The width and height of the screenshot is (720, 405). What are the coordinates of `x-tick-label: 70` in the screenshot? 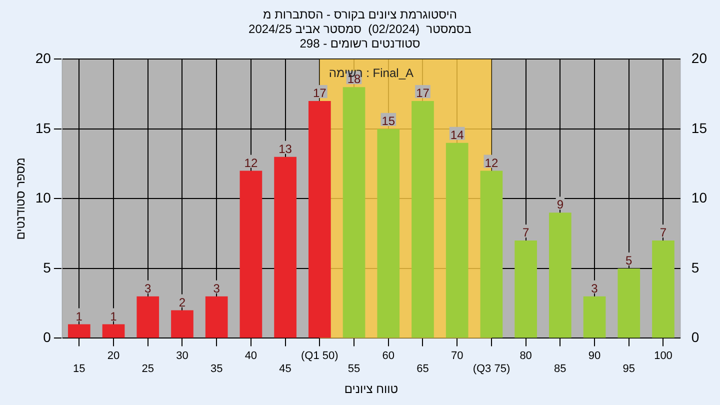 It's located at (457, 356).